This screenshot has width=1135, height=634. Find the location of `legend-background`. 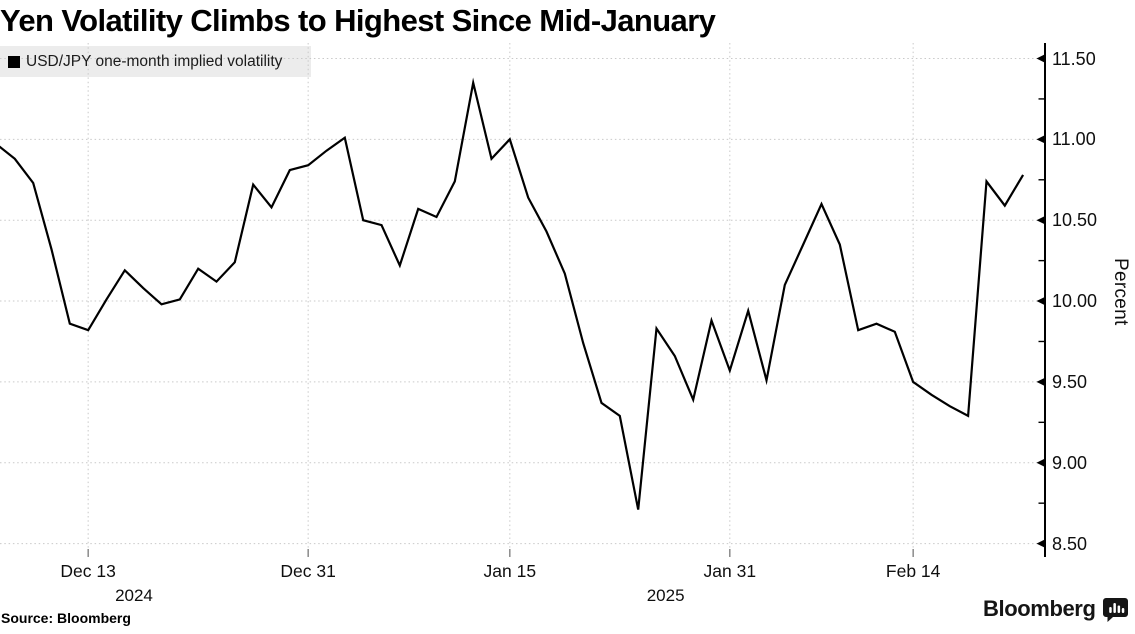

legend-background is located at coordinates (155, 61).